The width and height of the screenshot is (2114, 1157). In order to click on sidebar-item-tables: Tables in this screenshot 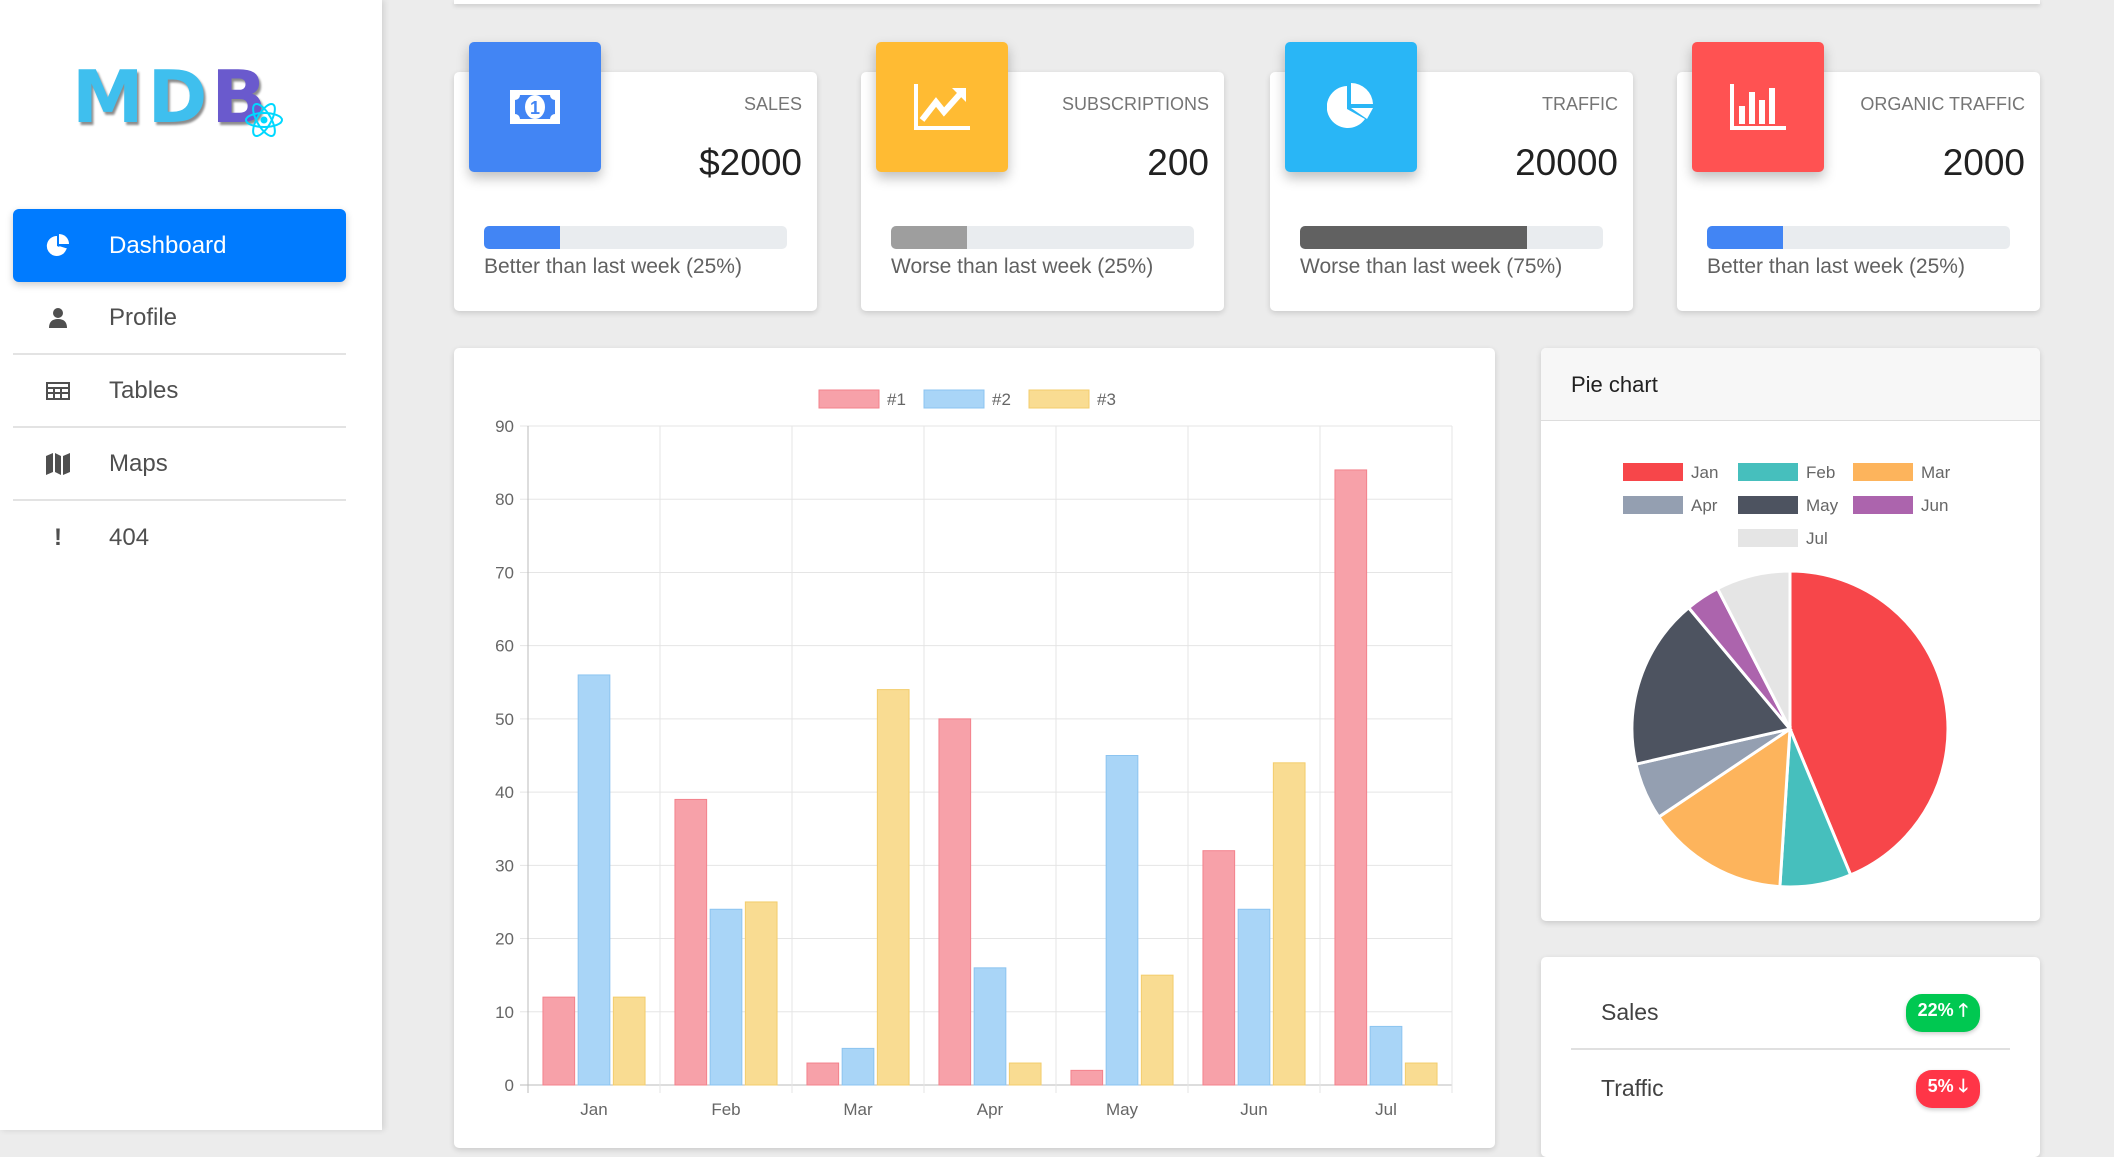, I will do `click(179, 391)`.